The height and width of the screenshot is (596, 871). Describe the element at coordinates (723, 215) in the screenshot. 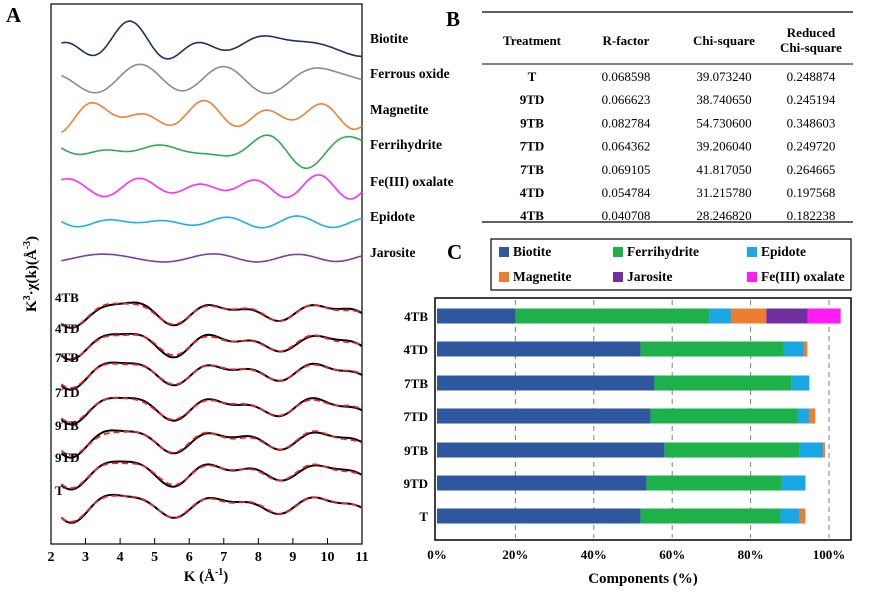

I see `table-cell: 28.246820` at that location.